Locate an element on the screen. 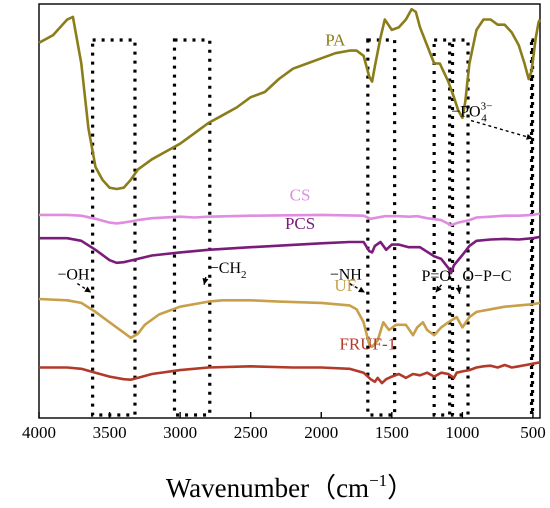  x-tick-label-3500: 3500 is located at coordinates (110, 432).